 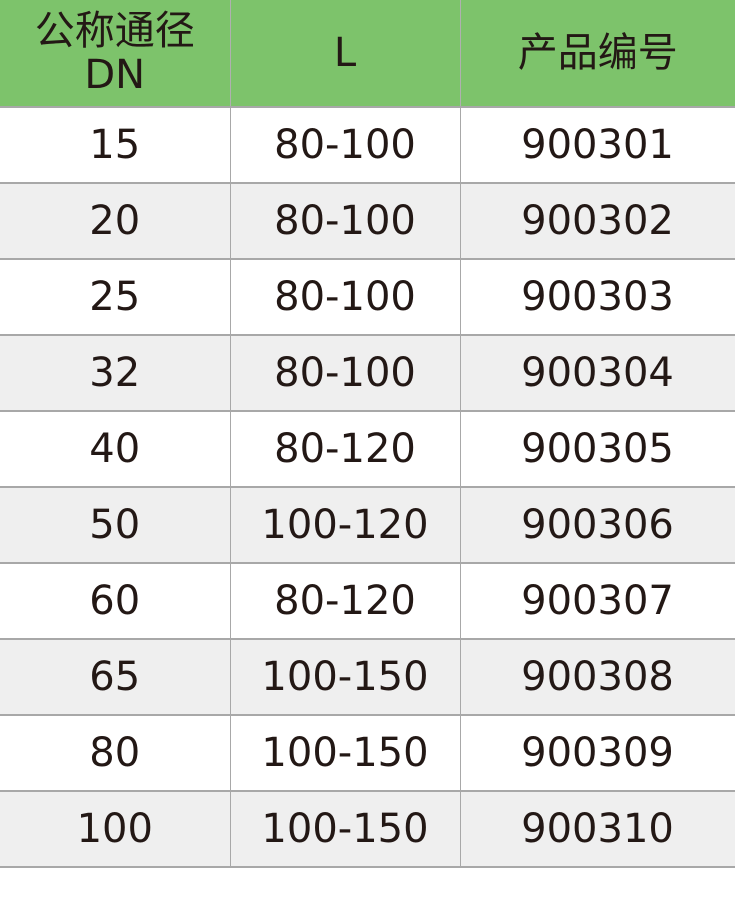 I want to click on cell-dn: 50, so click(x=115, y=525).